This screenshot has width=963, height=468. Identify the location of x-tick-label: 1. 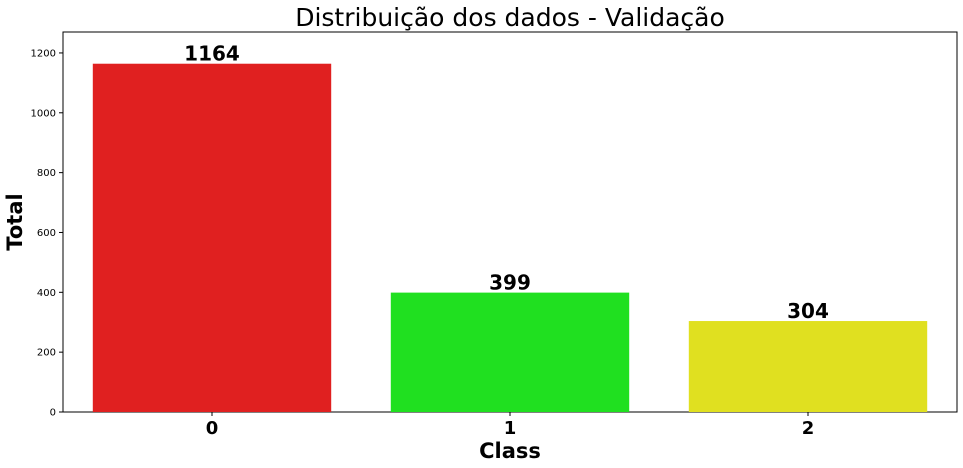
(510, 428).